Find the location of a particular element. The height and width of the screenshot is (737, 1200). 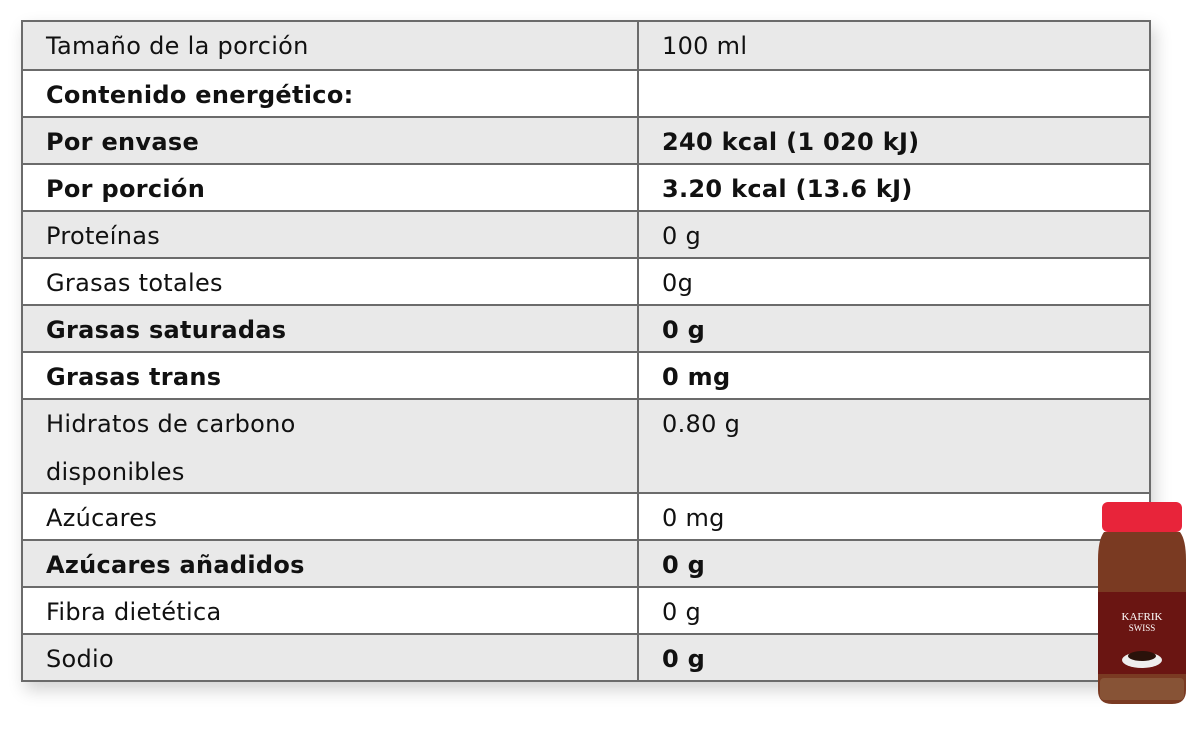

table-row: Grasas trans 0 mg is located at coordinates (586, 374).